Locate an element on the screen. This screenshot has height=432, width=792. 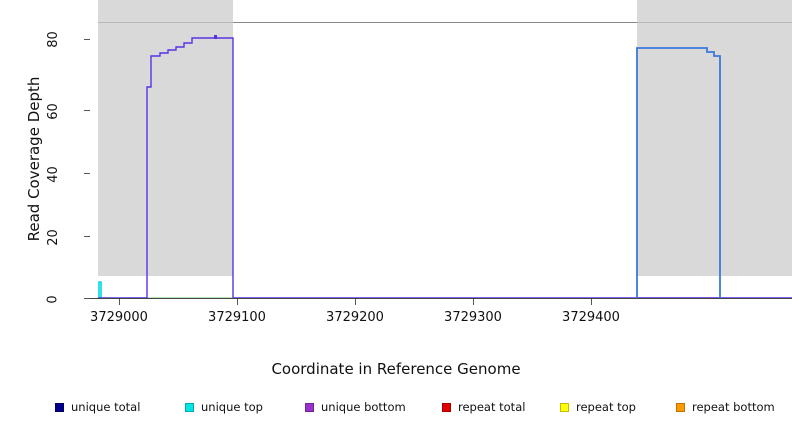
legend-label-repeat-total: repeat total is located at coordinates (492, 407).